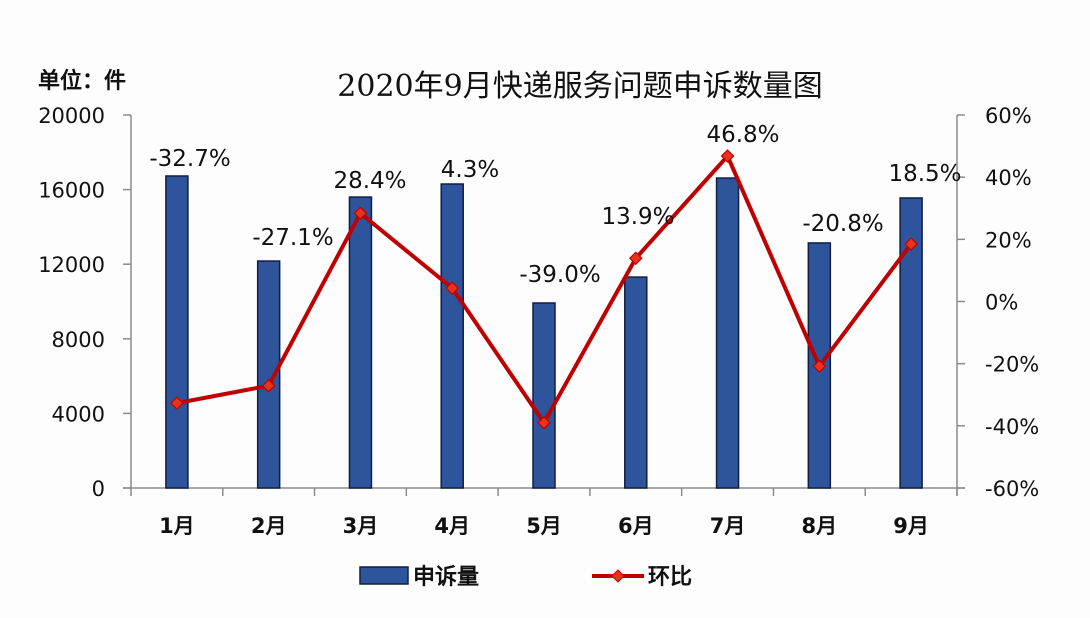  Describe the element at coordinates (727, 333) in the screenshot. I see `bar-7月` at that location.